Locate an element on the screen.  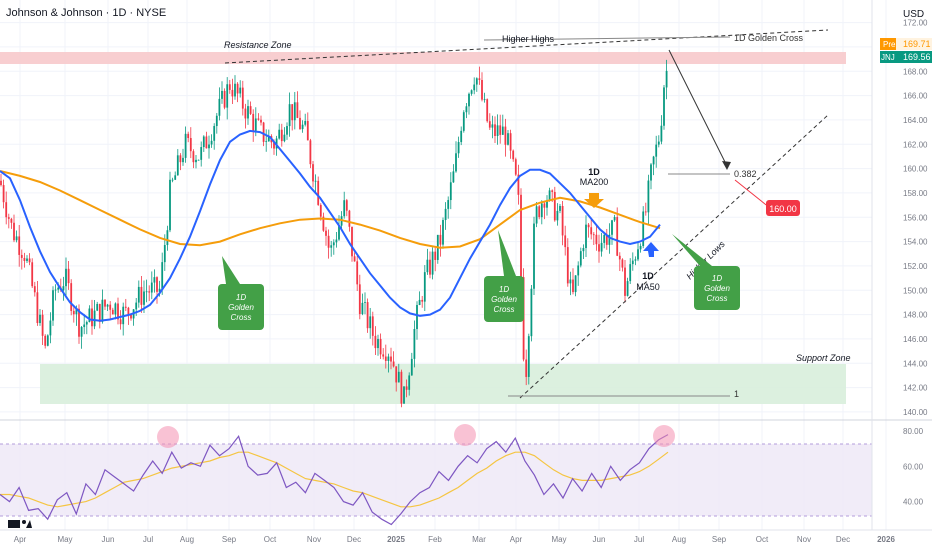
rsi-tick-label: 80.00 is located at coordinates (913, 431).